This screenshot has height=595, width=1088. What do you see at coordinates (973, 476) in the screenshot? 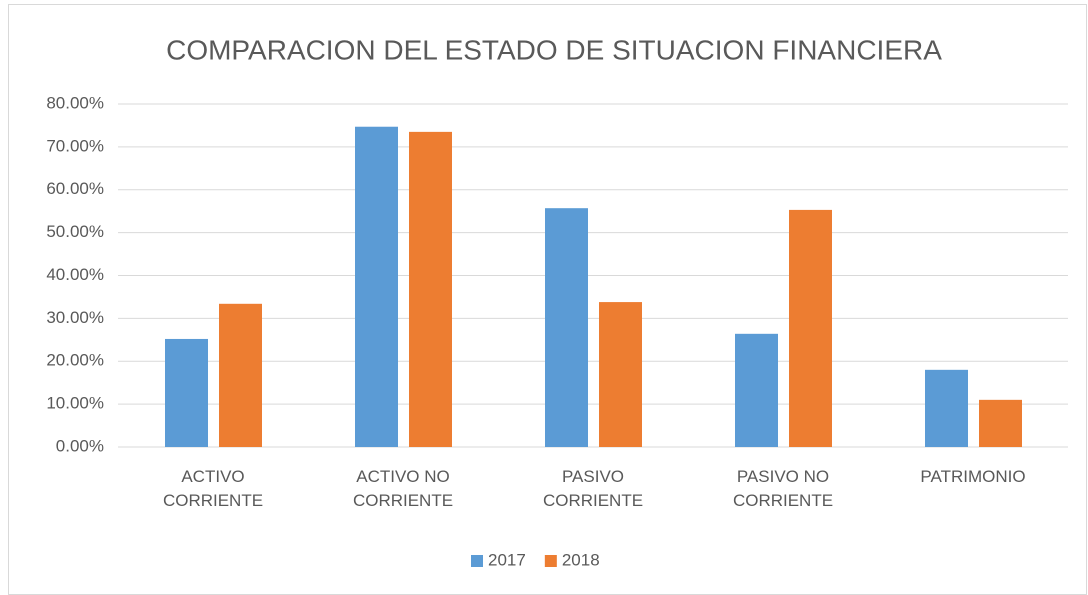
I see `x-tick-label: PATRIMONIO` at bounding box center [973, 476].